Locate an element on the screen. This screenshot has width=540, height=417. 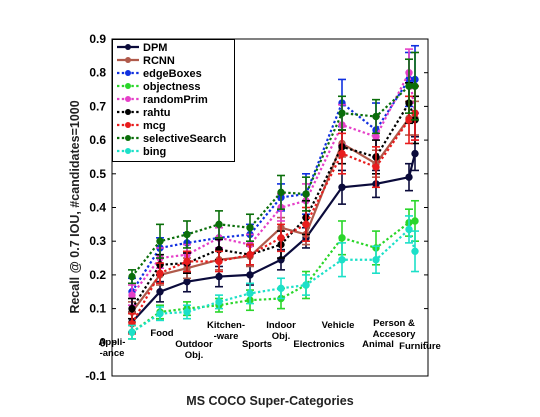
category-label: Vehicle is located at coordinates (338, 325).